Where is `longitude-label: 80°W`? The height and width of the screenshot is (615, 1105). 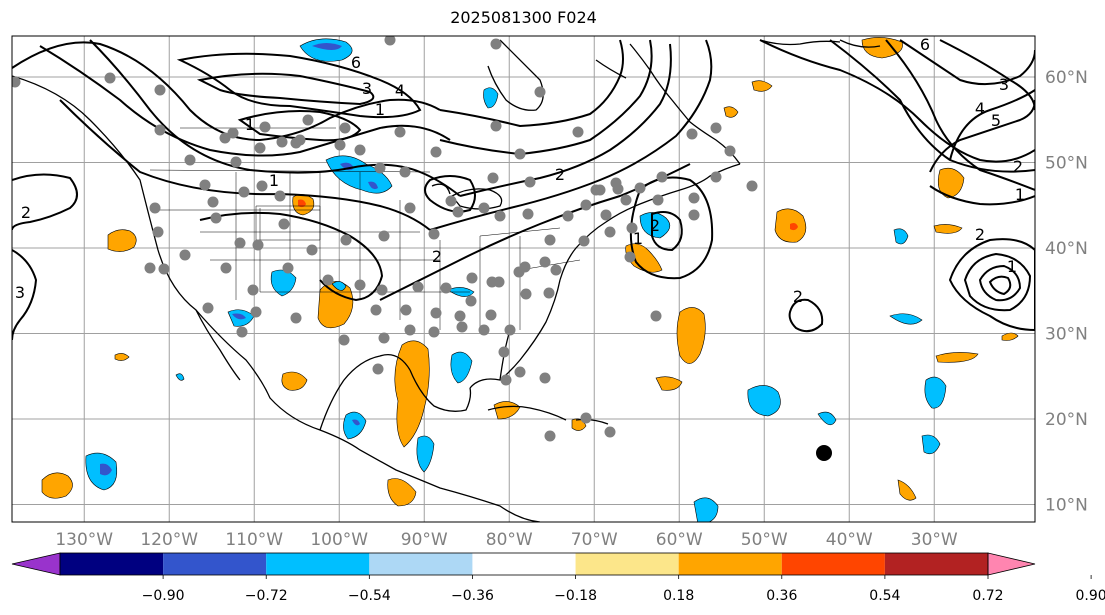
longitude-label: 80°W is located at coordinates (509, 540).